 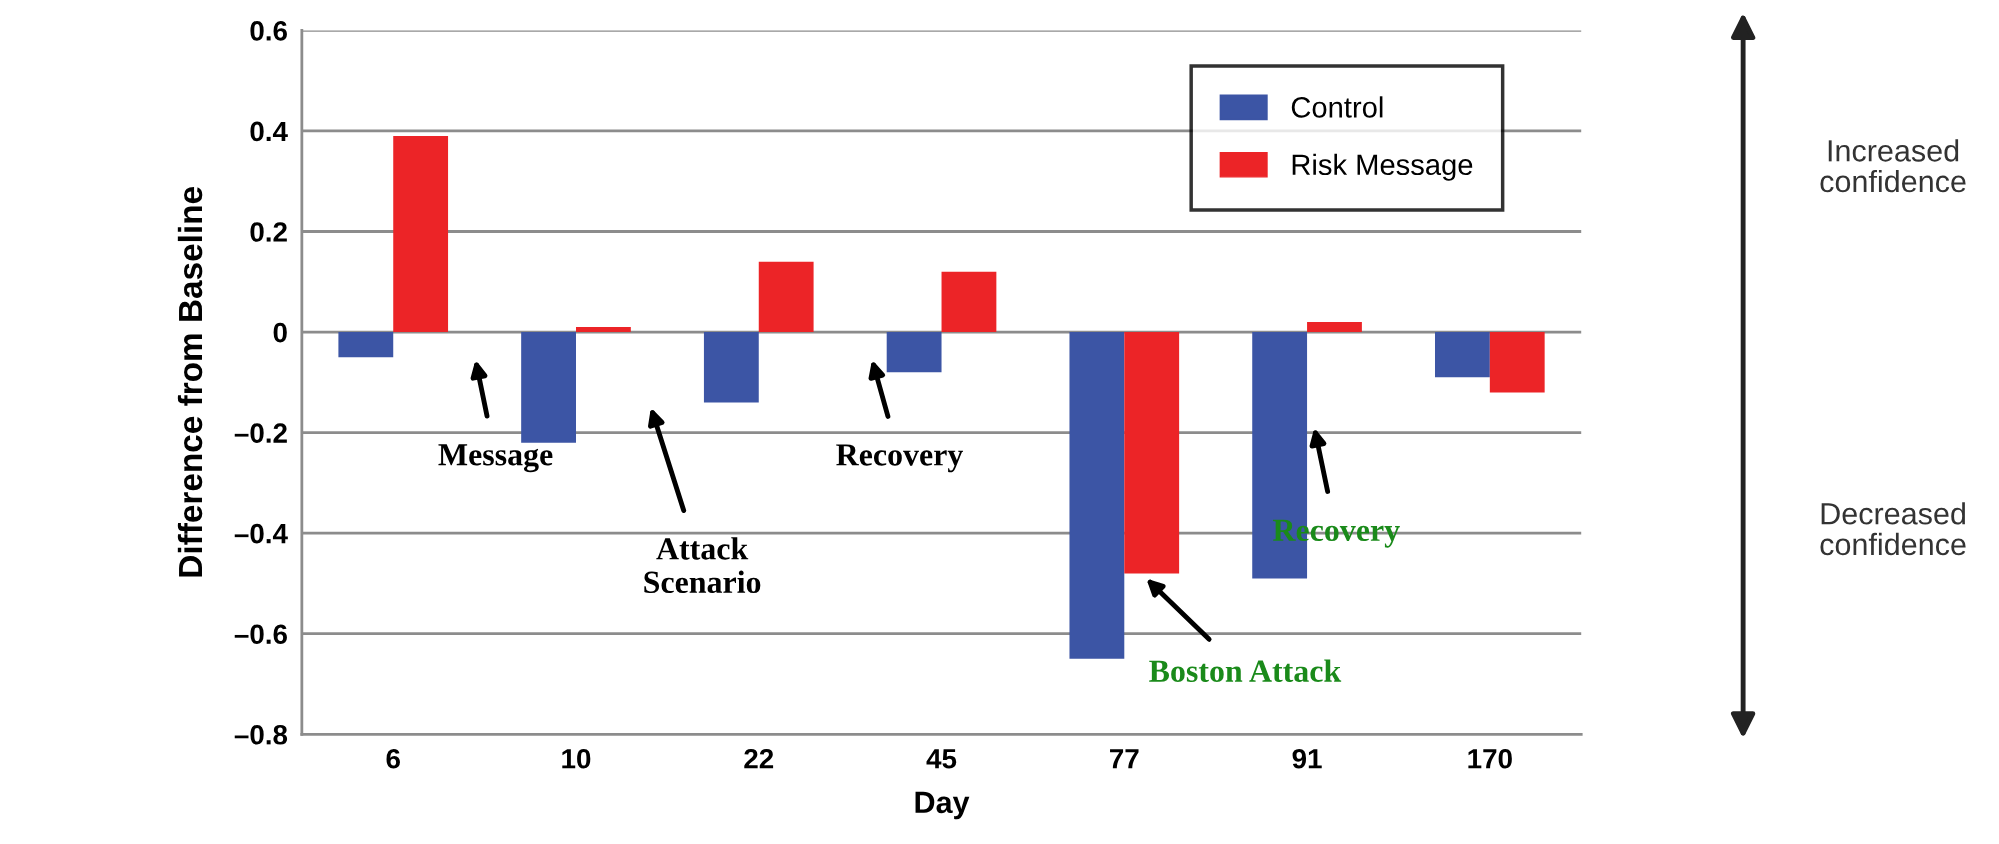 What do you see at coordinates (1382, 167) in the screenshot?
I see `legend-label: Risk Message` at bounding box center [1382, 167].